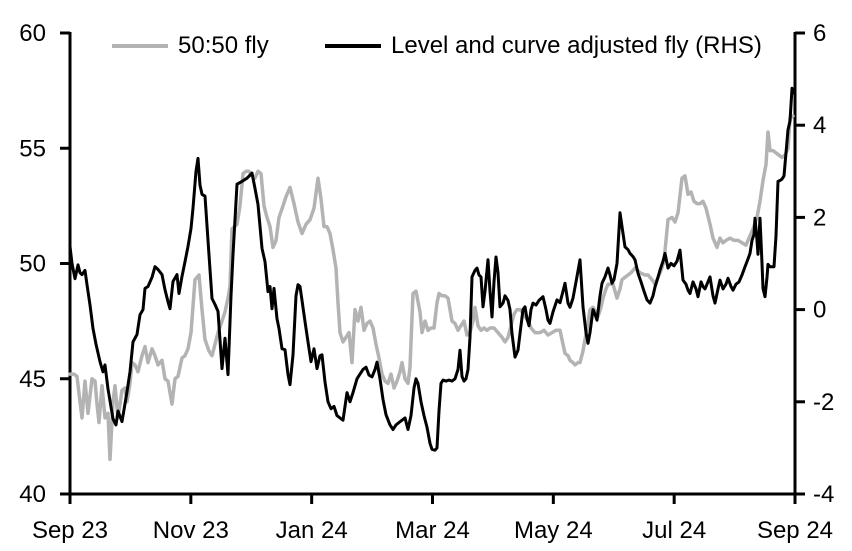  What do you see at coordinates (353, 46) in the screenshot?
I see `black-line-swatch` at bounding box center [353, 46].